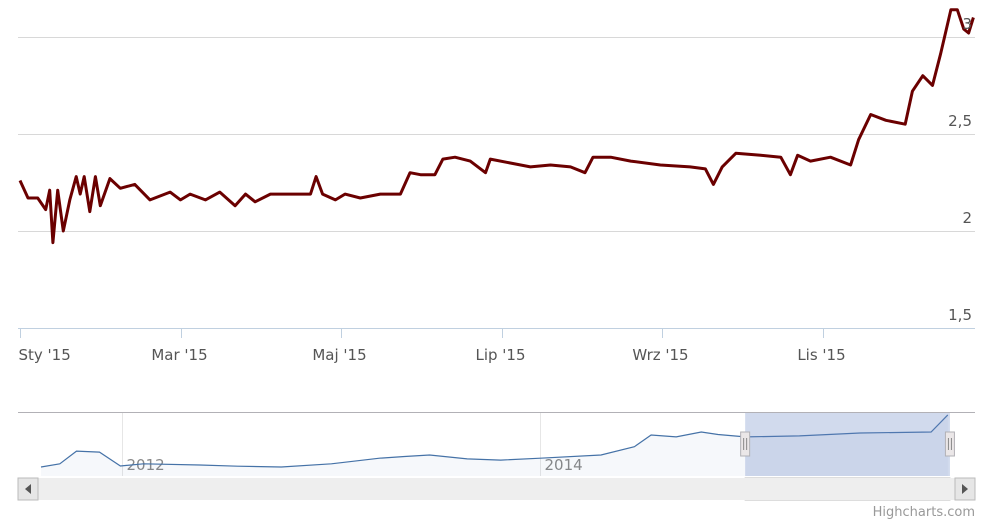 The height and width of the screenshot is (526, 992). I want to click on navigator-tick-label: 2012, so click(146, 465).